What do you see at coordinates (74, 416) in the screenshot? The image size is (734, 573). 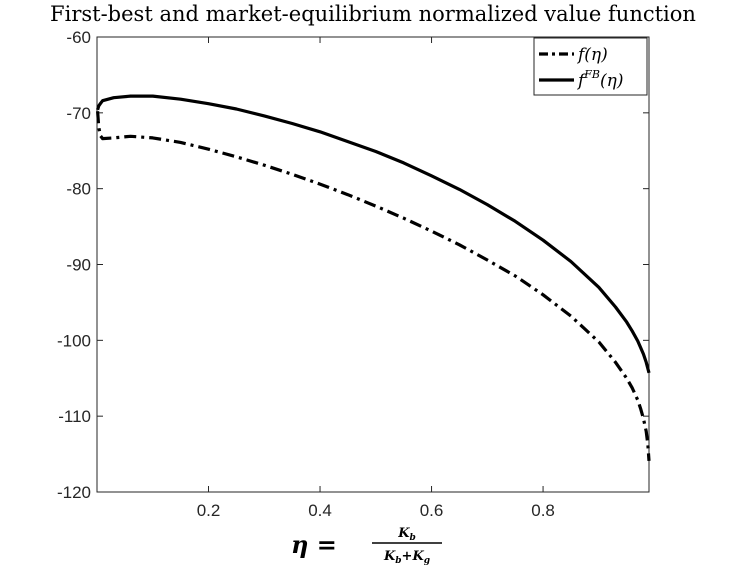 I see `y-tick-label: -110` at bounding box center [74, 416].